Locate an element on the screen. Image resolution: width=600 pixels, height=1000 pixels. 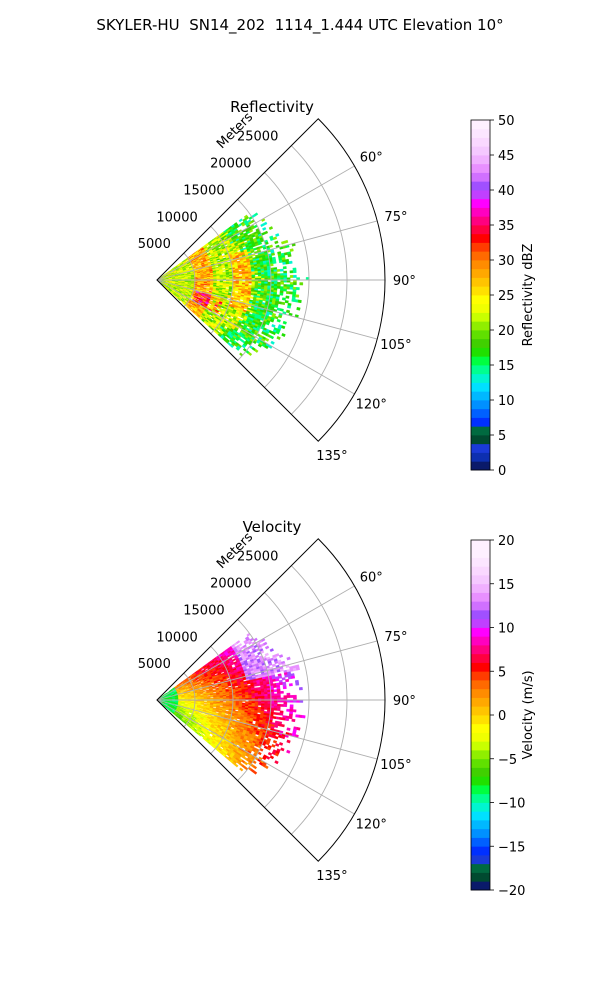
panel-title: Reflectivity is located at coordinates (272, 107).